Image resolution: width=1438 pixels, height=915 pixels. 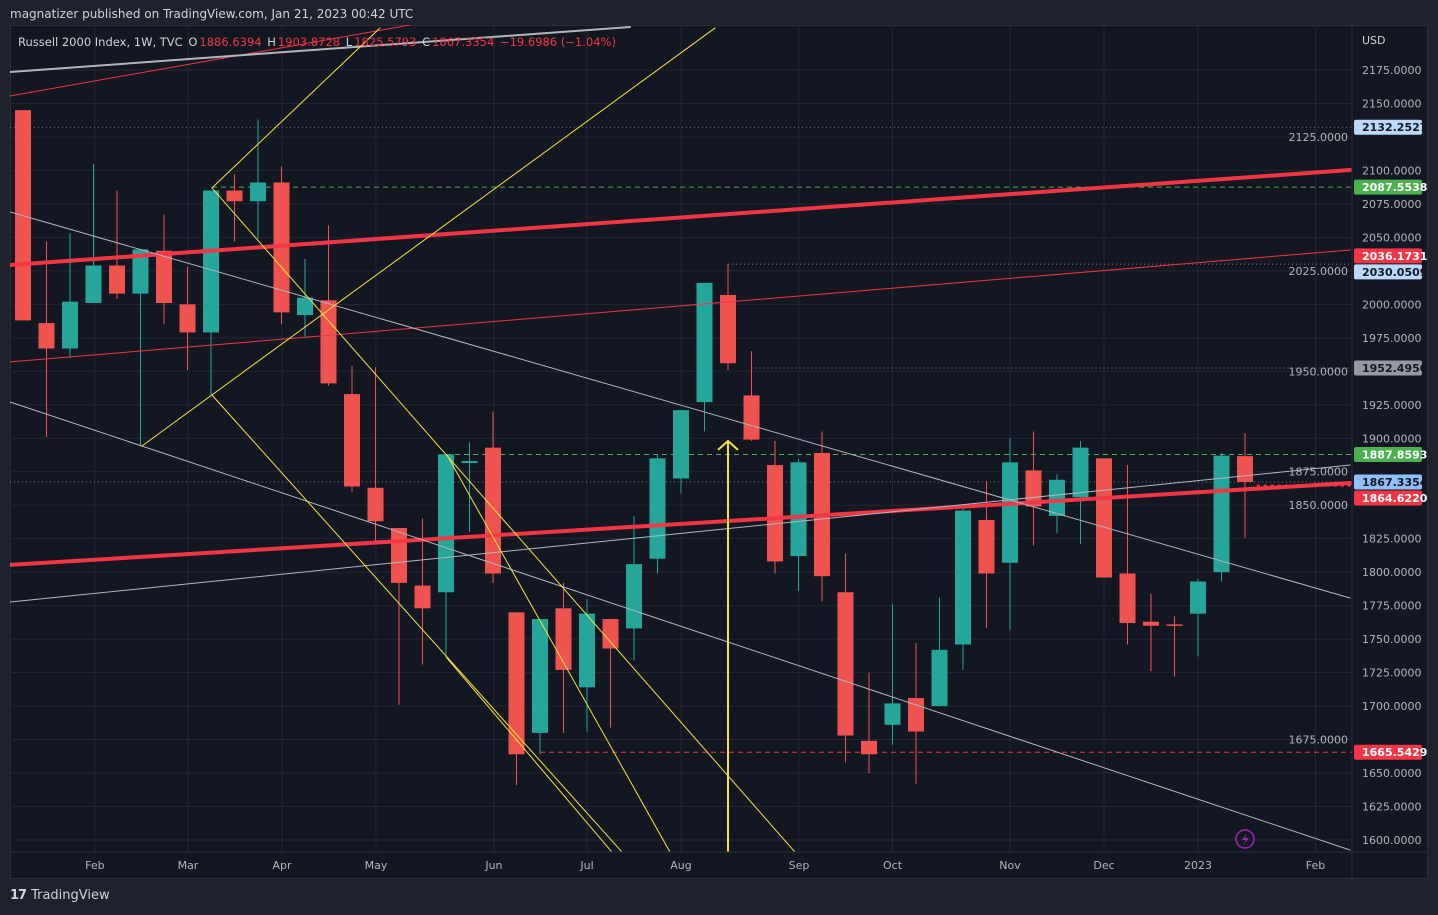 I want to click on x-tick-label: 2023, so click(x=1198, y=865).